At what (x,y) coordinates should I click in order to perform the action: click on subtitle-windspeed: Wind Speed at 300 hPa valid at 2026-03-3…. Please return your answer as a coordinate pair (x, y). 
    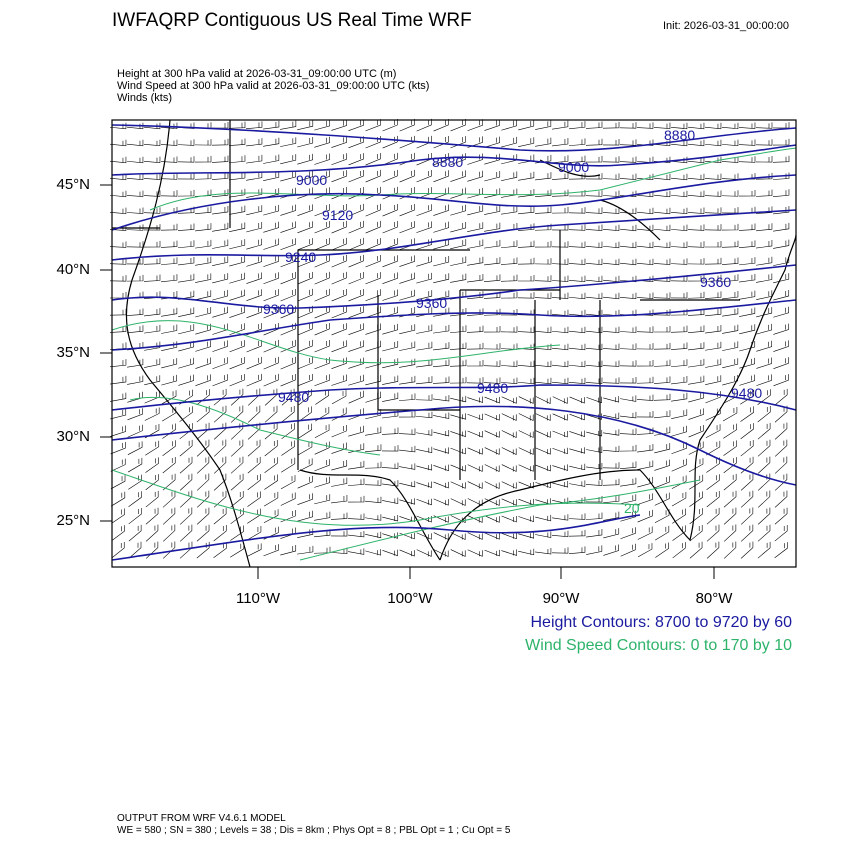
    Looking at the image, I should click on (273, 86).